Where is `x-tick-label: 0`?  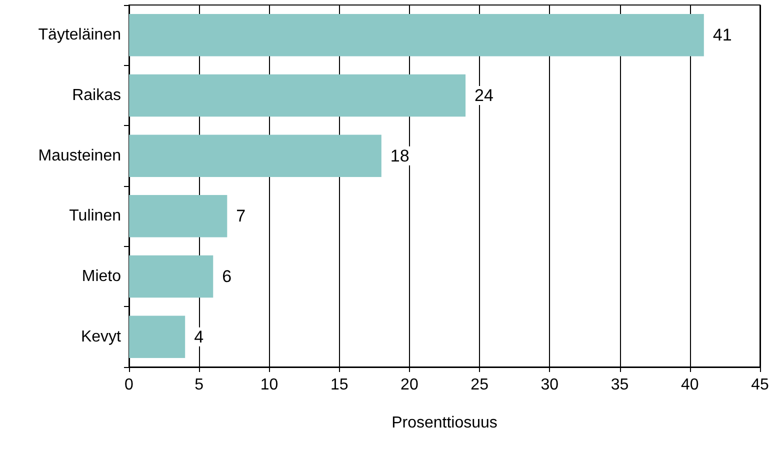
x-tick-label: 0 is located at coordinates (129, 385).